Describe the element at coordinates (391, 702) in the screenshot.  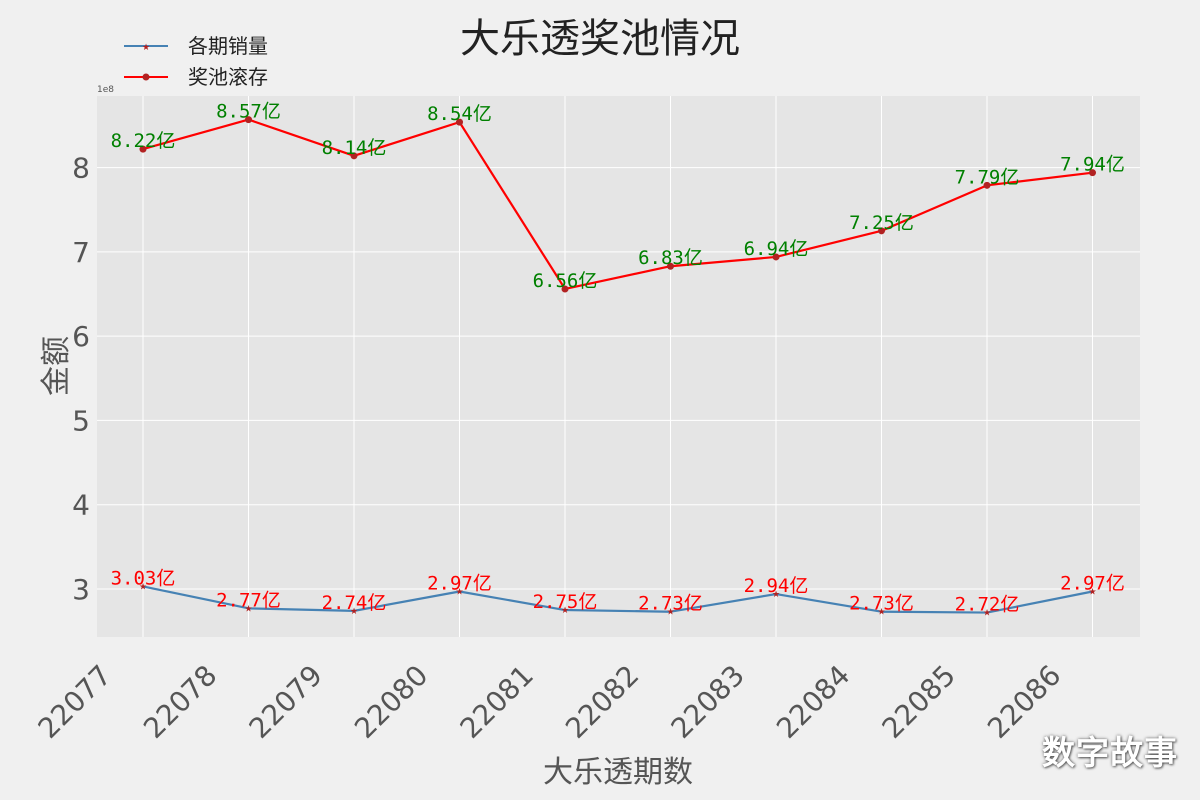
I see `x-tick-label: 22080` at that location.